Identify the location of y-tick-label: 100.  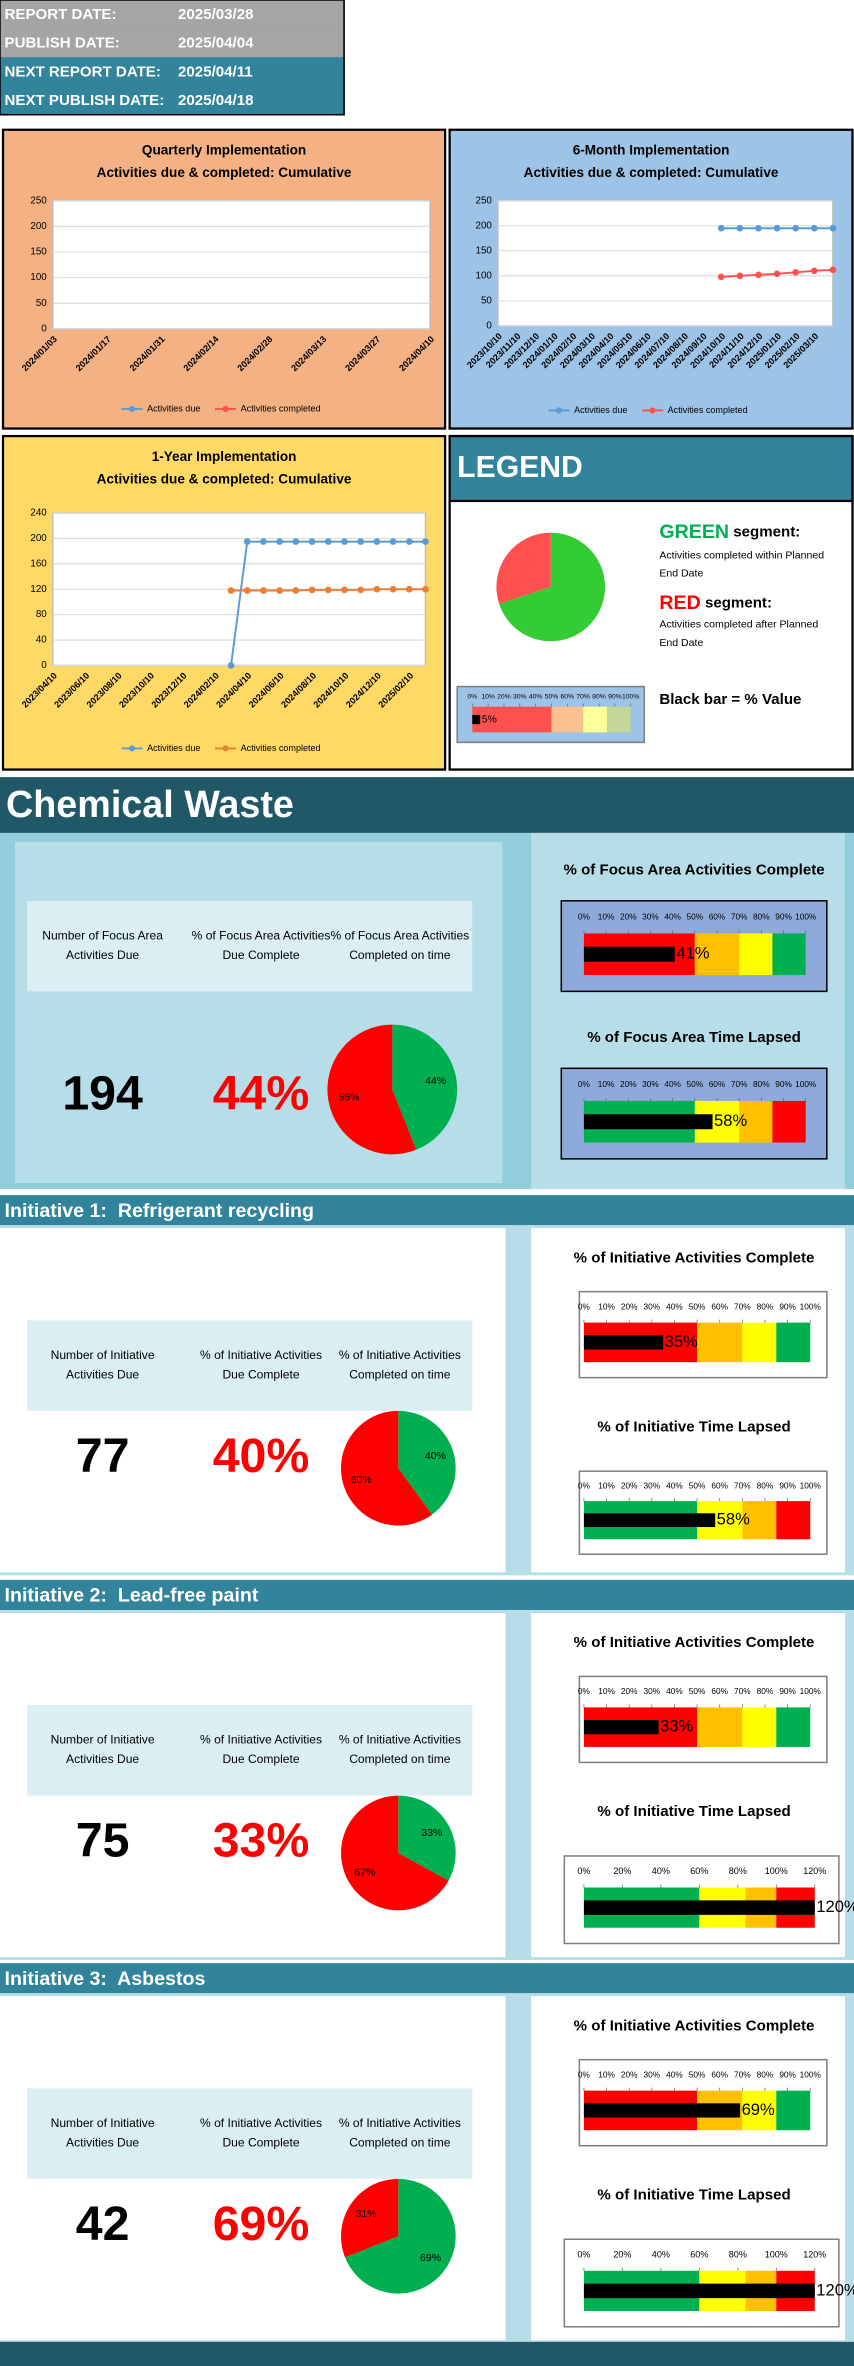
(484, 275).